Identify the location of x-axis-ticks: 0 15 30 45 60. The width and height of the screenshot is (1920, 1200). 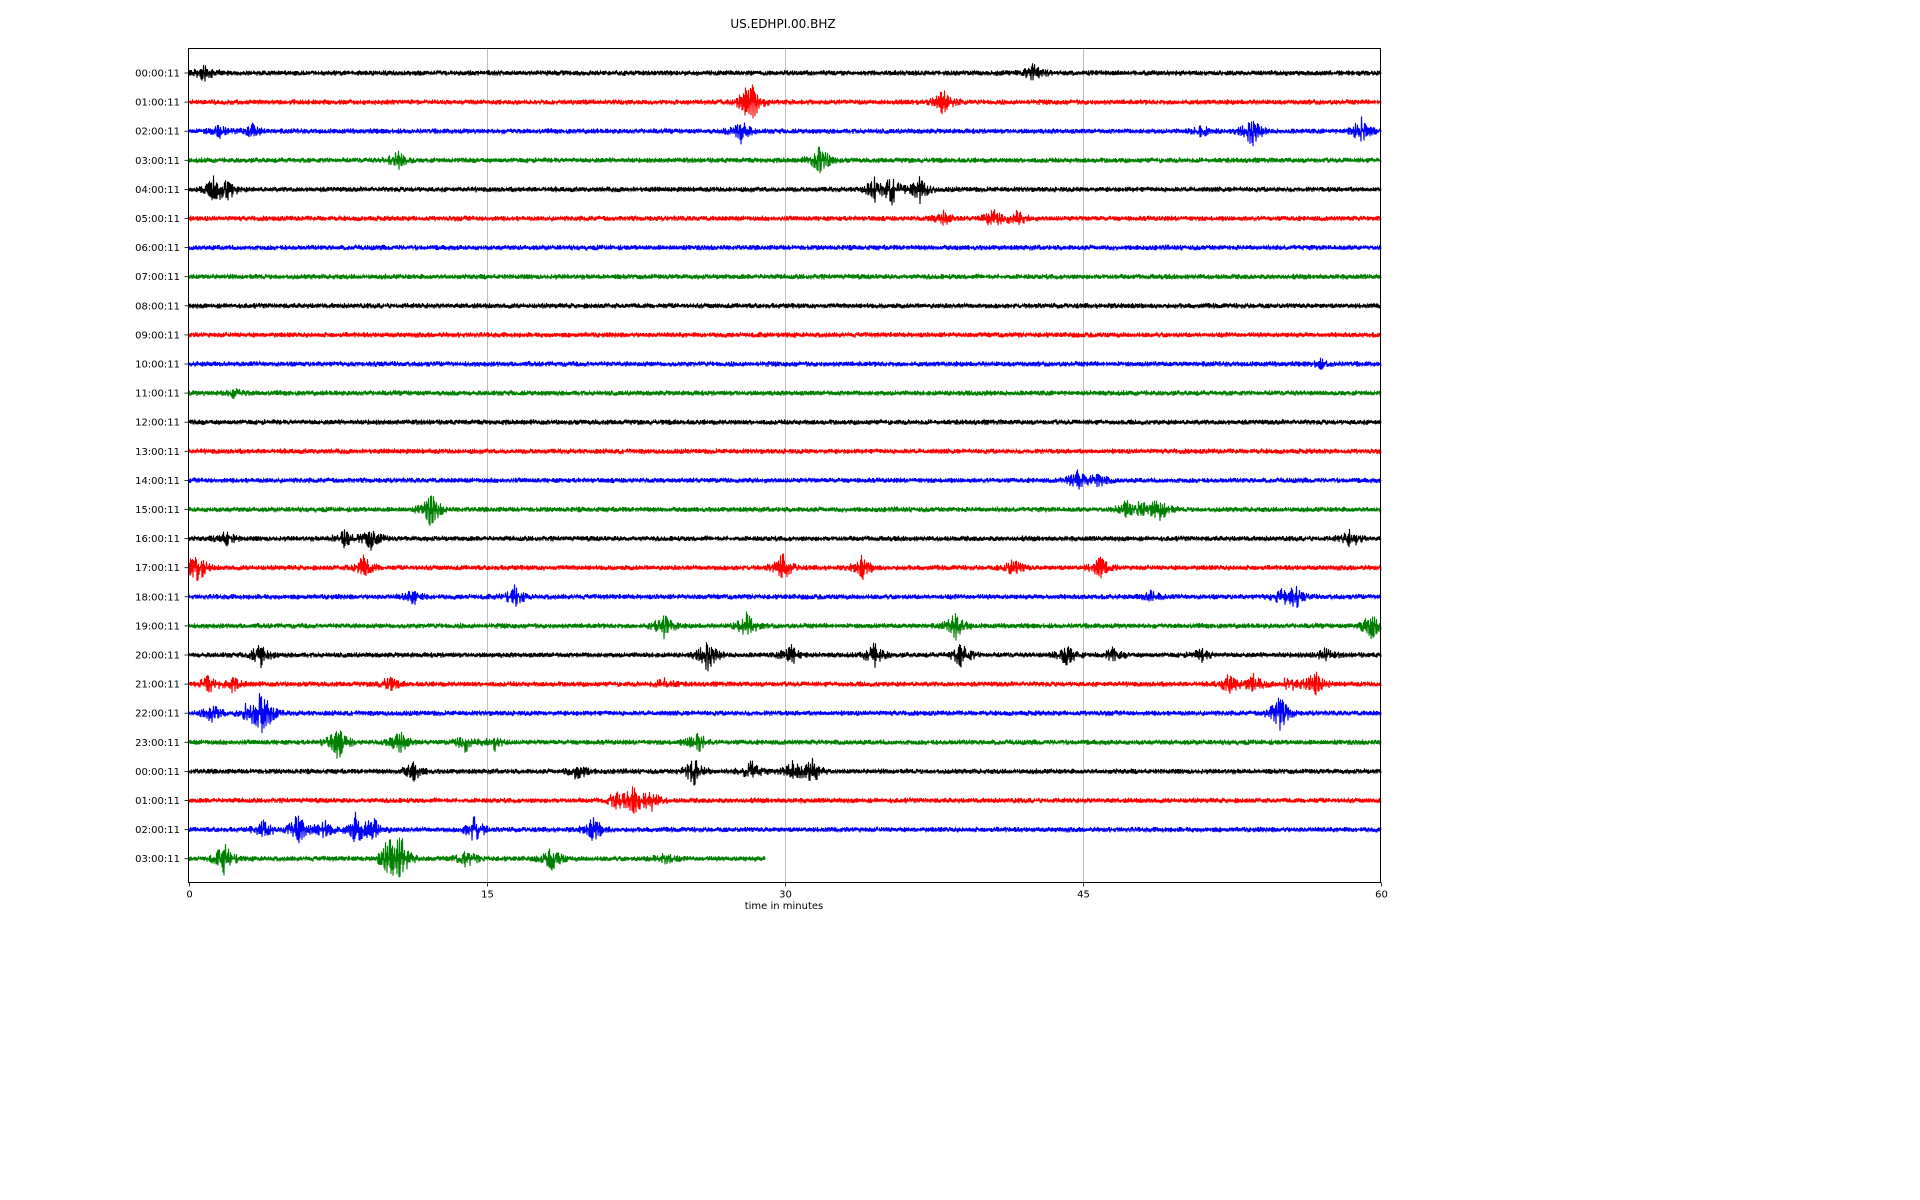
(787, 891).